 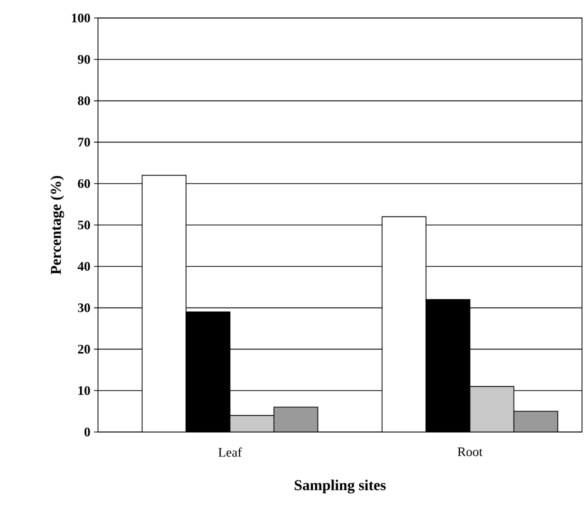 I want to click on y-tick-label: 80, so click(x=84, y=101).